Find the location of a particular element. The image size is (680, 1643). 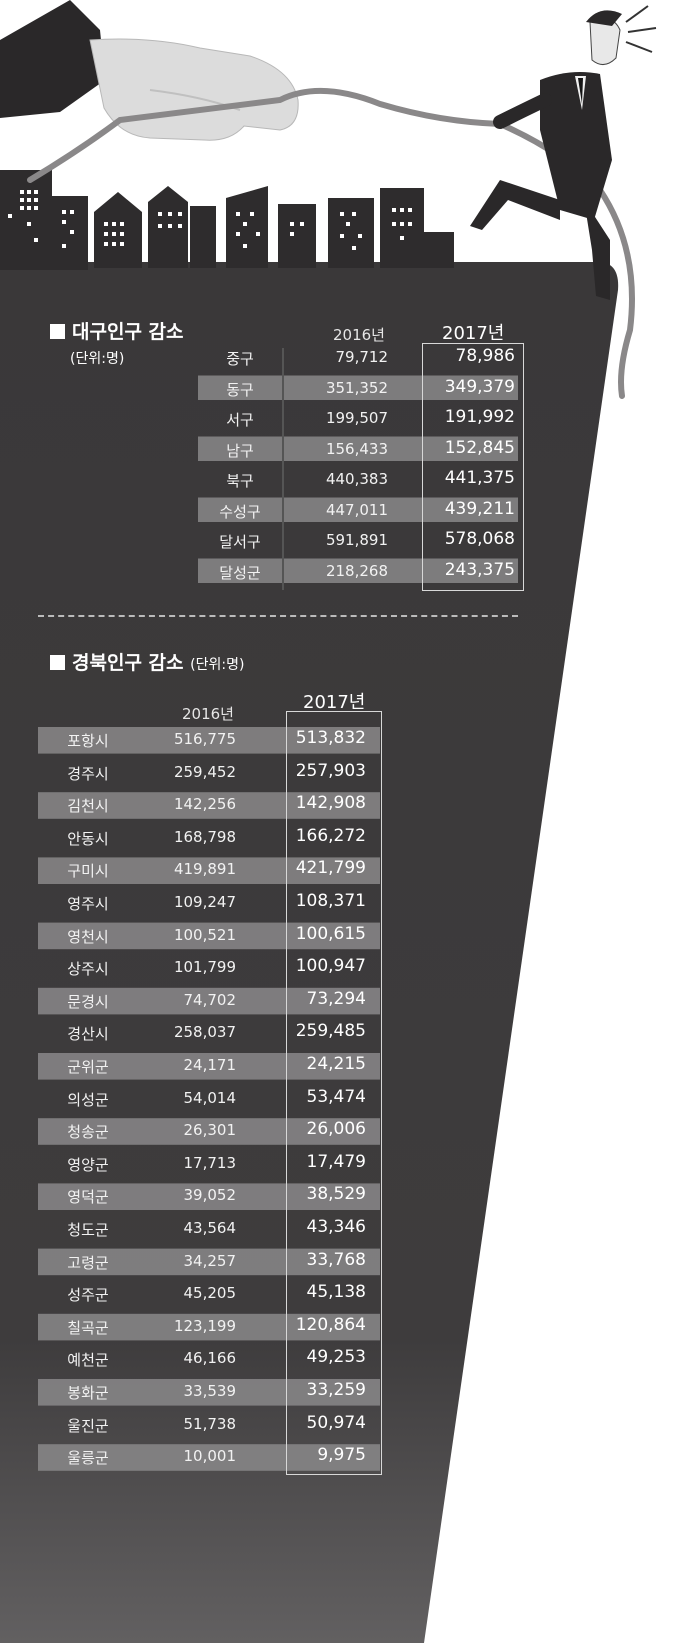

table-row: 청송군 26,301 26,006 is located at coordinates (300, 1130).